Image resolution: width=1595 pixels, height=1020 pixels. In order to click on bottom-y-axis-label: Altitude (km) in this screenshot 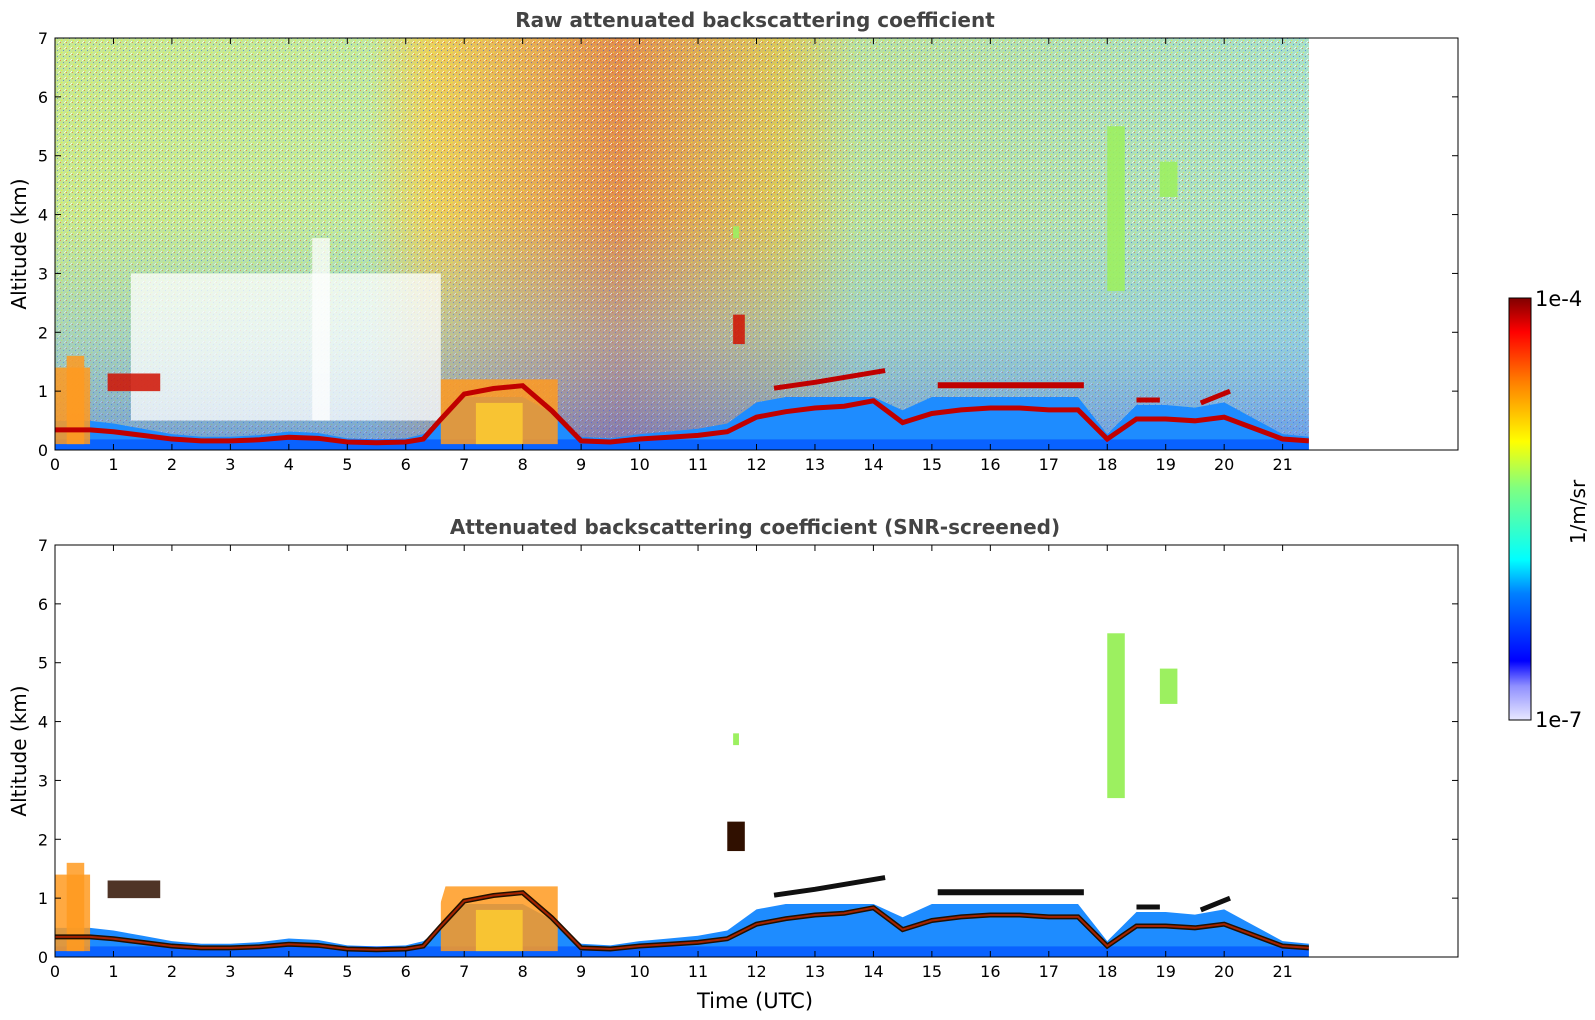, I will do `click(19, 750)`.